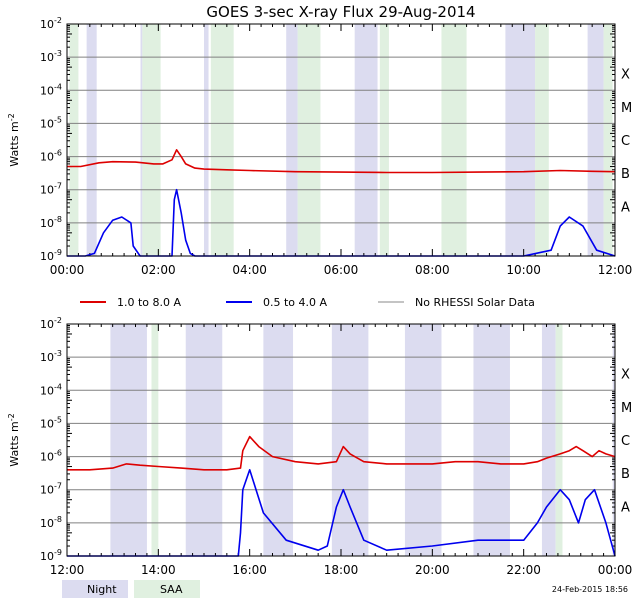  I want to click on x-tick-label: 18:00, so click(341, 570).